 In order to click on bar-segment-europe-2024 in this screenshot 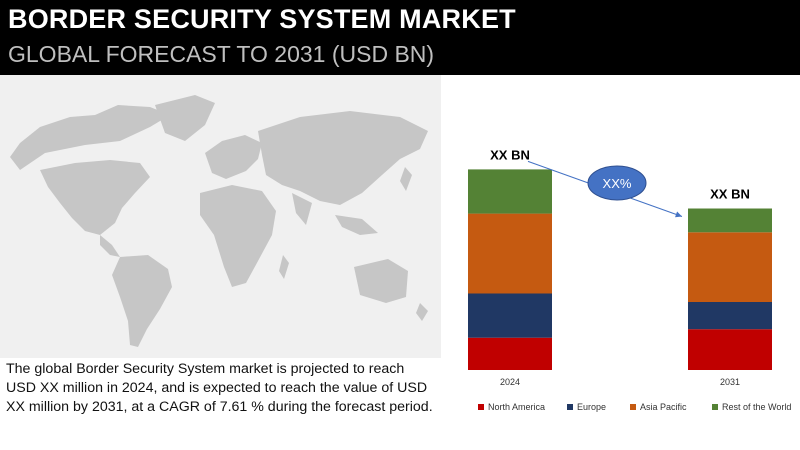, I will do `click(510, 315)`.